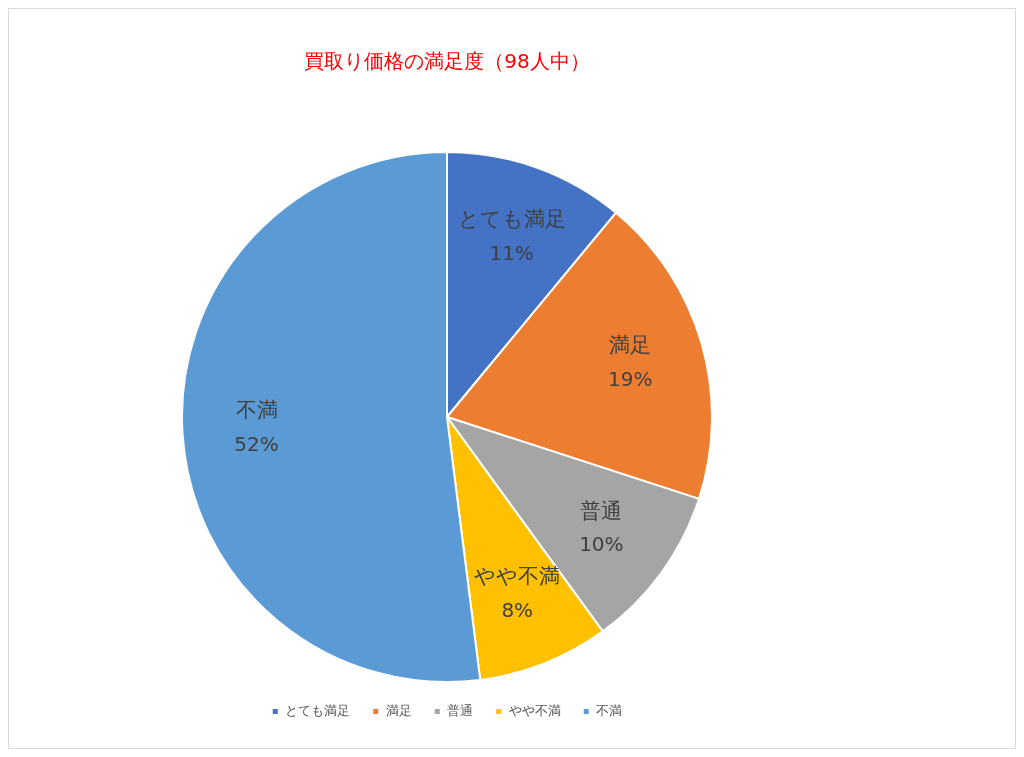 The image size is (1024, 757). I want to click on data-label: 19%, so click(630, 378).